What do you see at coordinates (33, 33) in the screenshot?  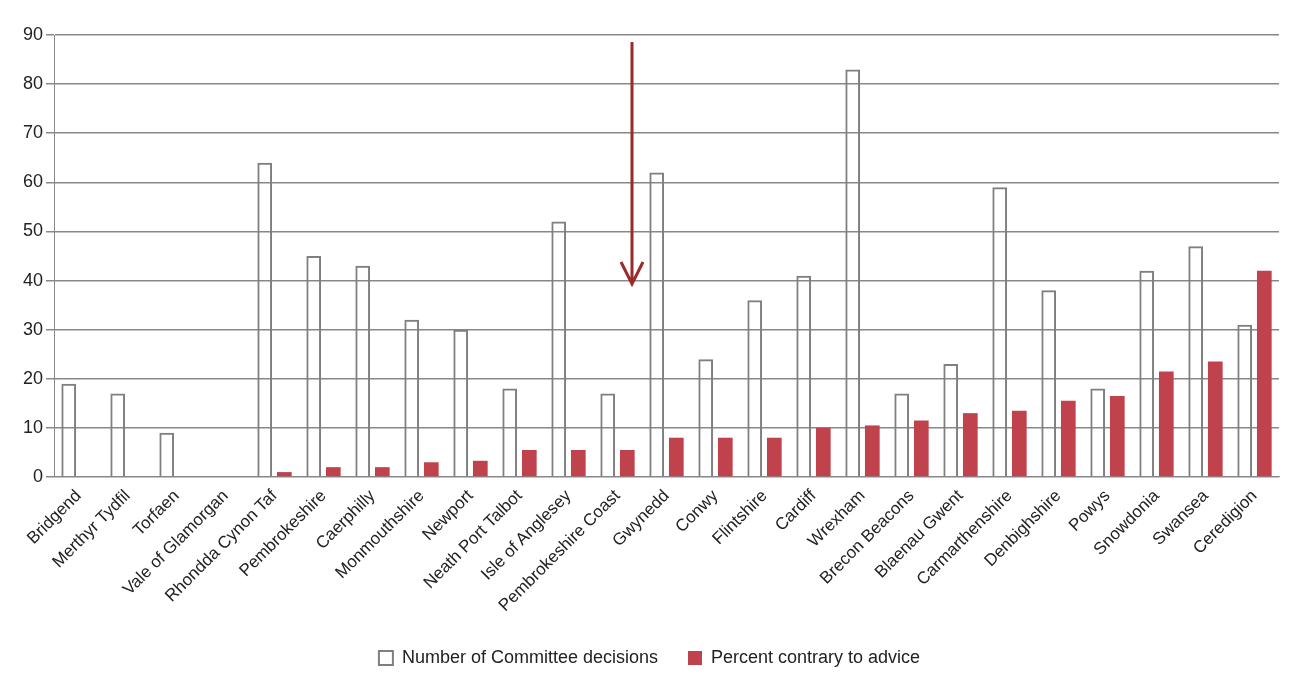 I see `y-tick-label: 90` at bounding box center [33, 33].